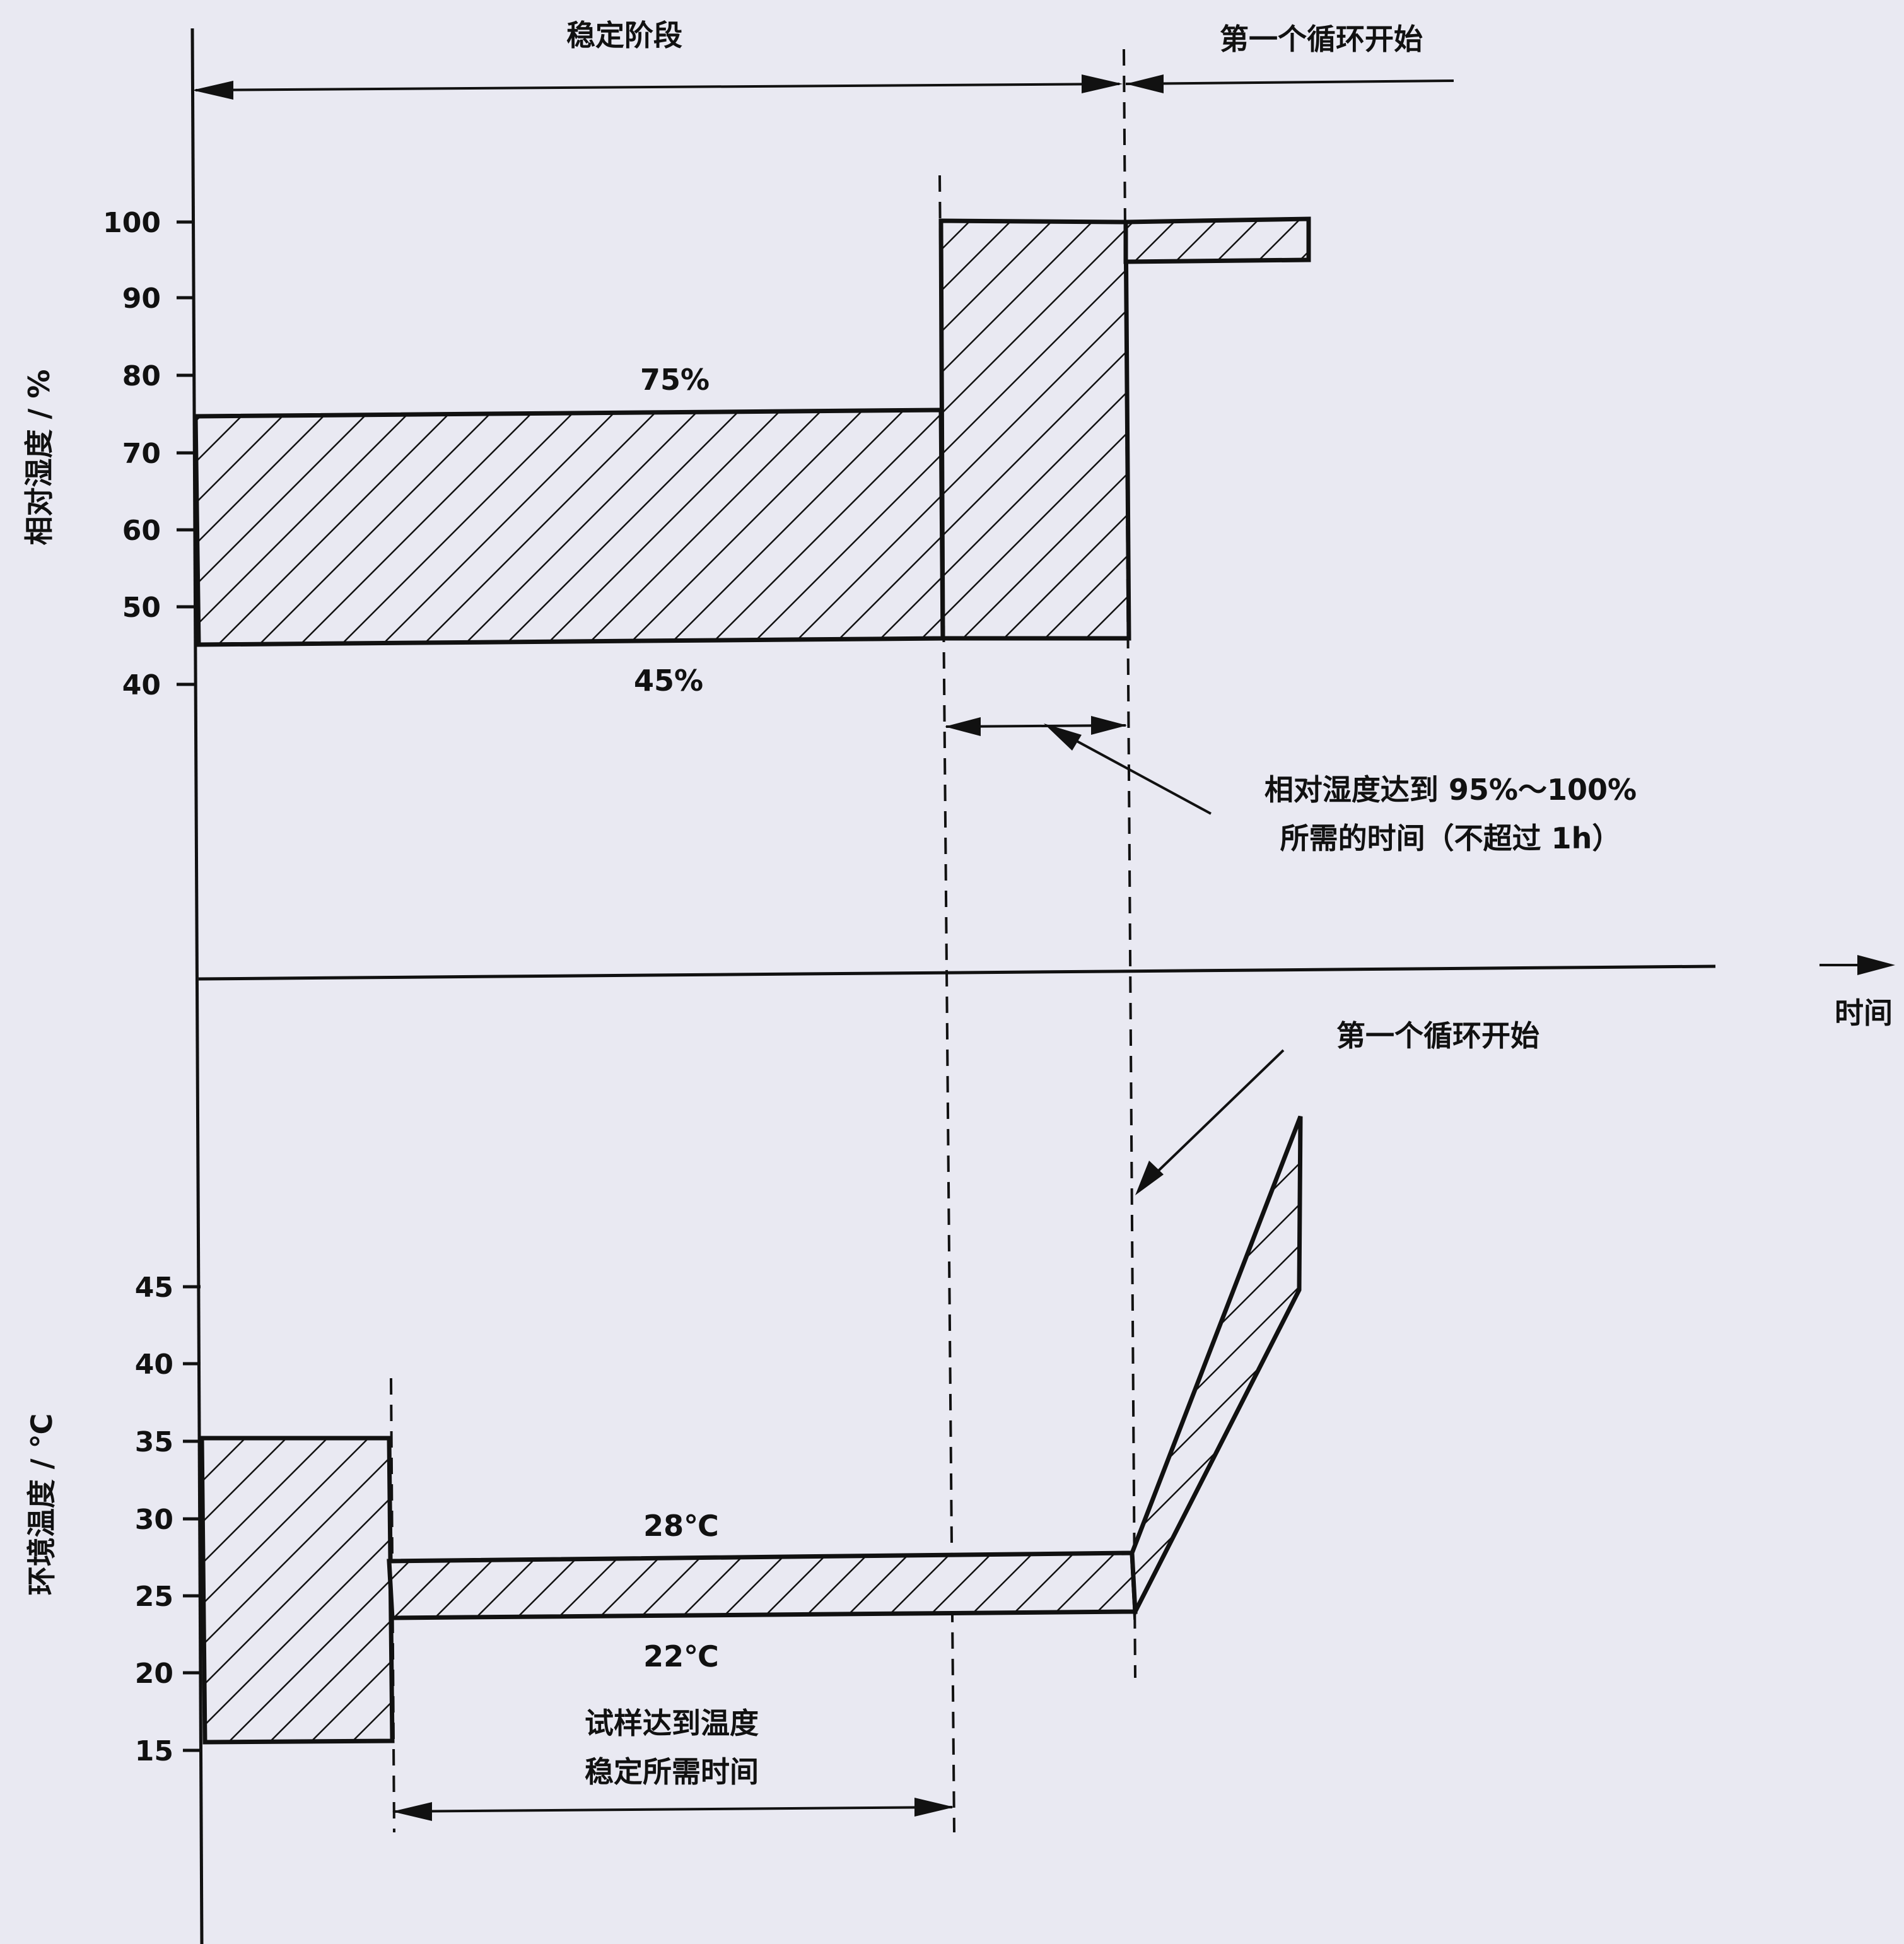 Image resolution: width=1904 pixels, height=1944 pixels. Describe the element at coordinates (141, 376) in the screenshot. I see `humidity-tick-80: 80` at that location.